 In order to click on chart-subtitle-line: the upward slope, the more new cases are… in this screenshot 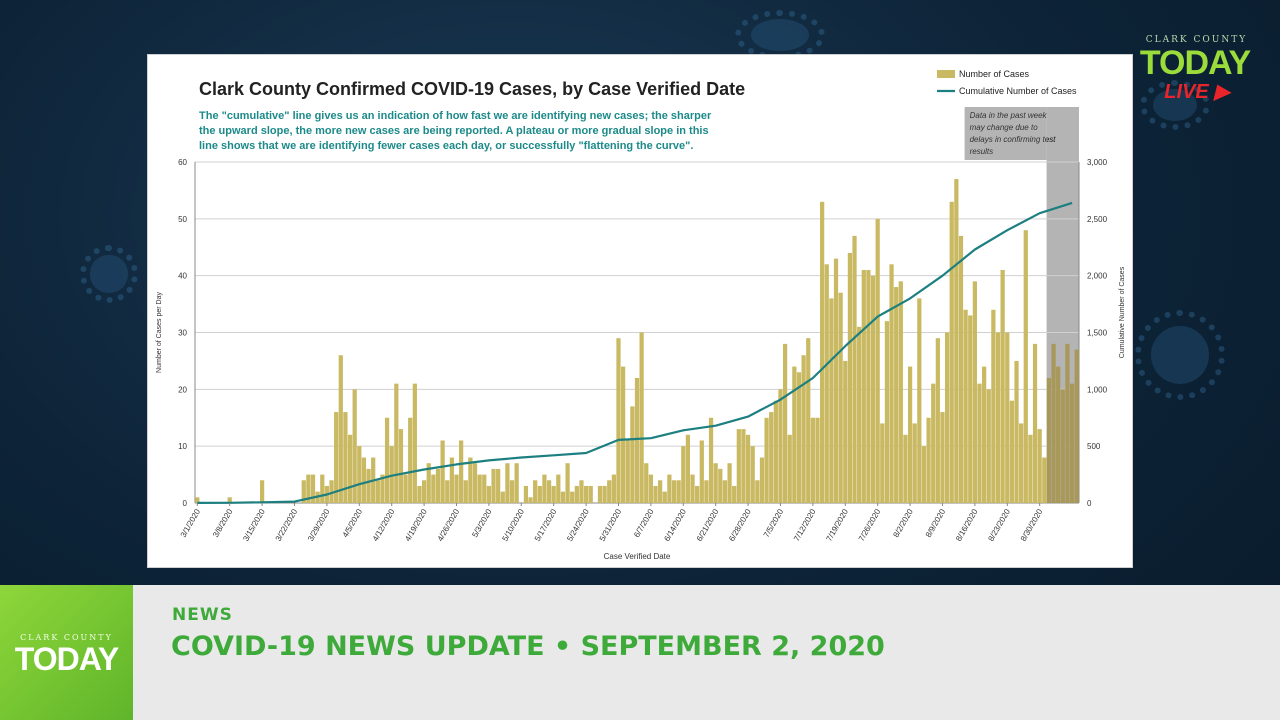, I will do `click(454, 131)`.